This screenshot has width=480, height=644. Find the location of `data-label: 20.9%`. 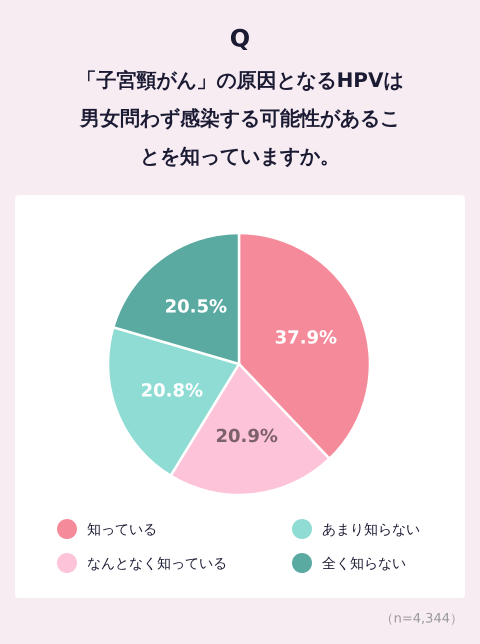

data-label: 20.9% is located at coordinates (246, 436).